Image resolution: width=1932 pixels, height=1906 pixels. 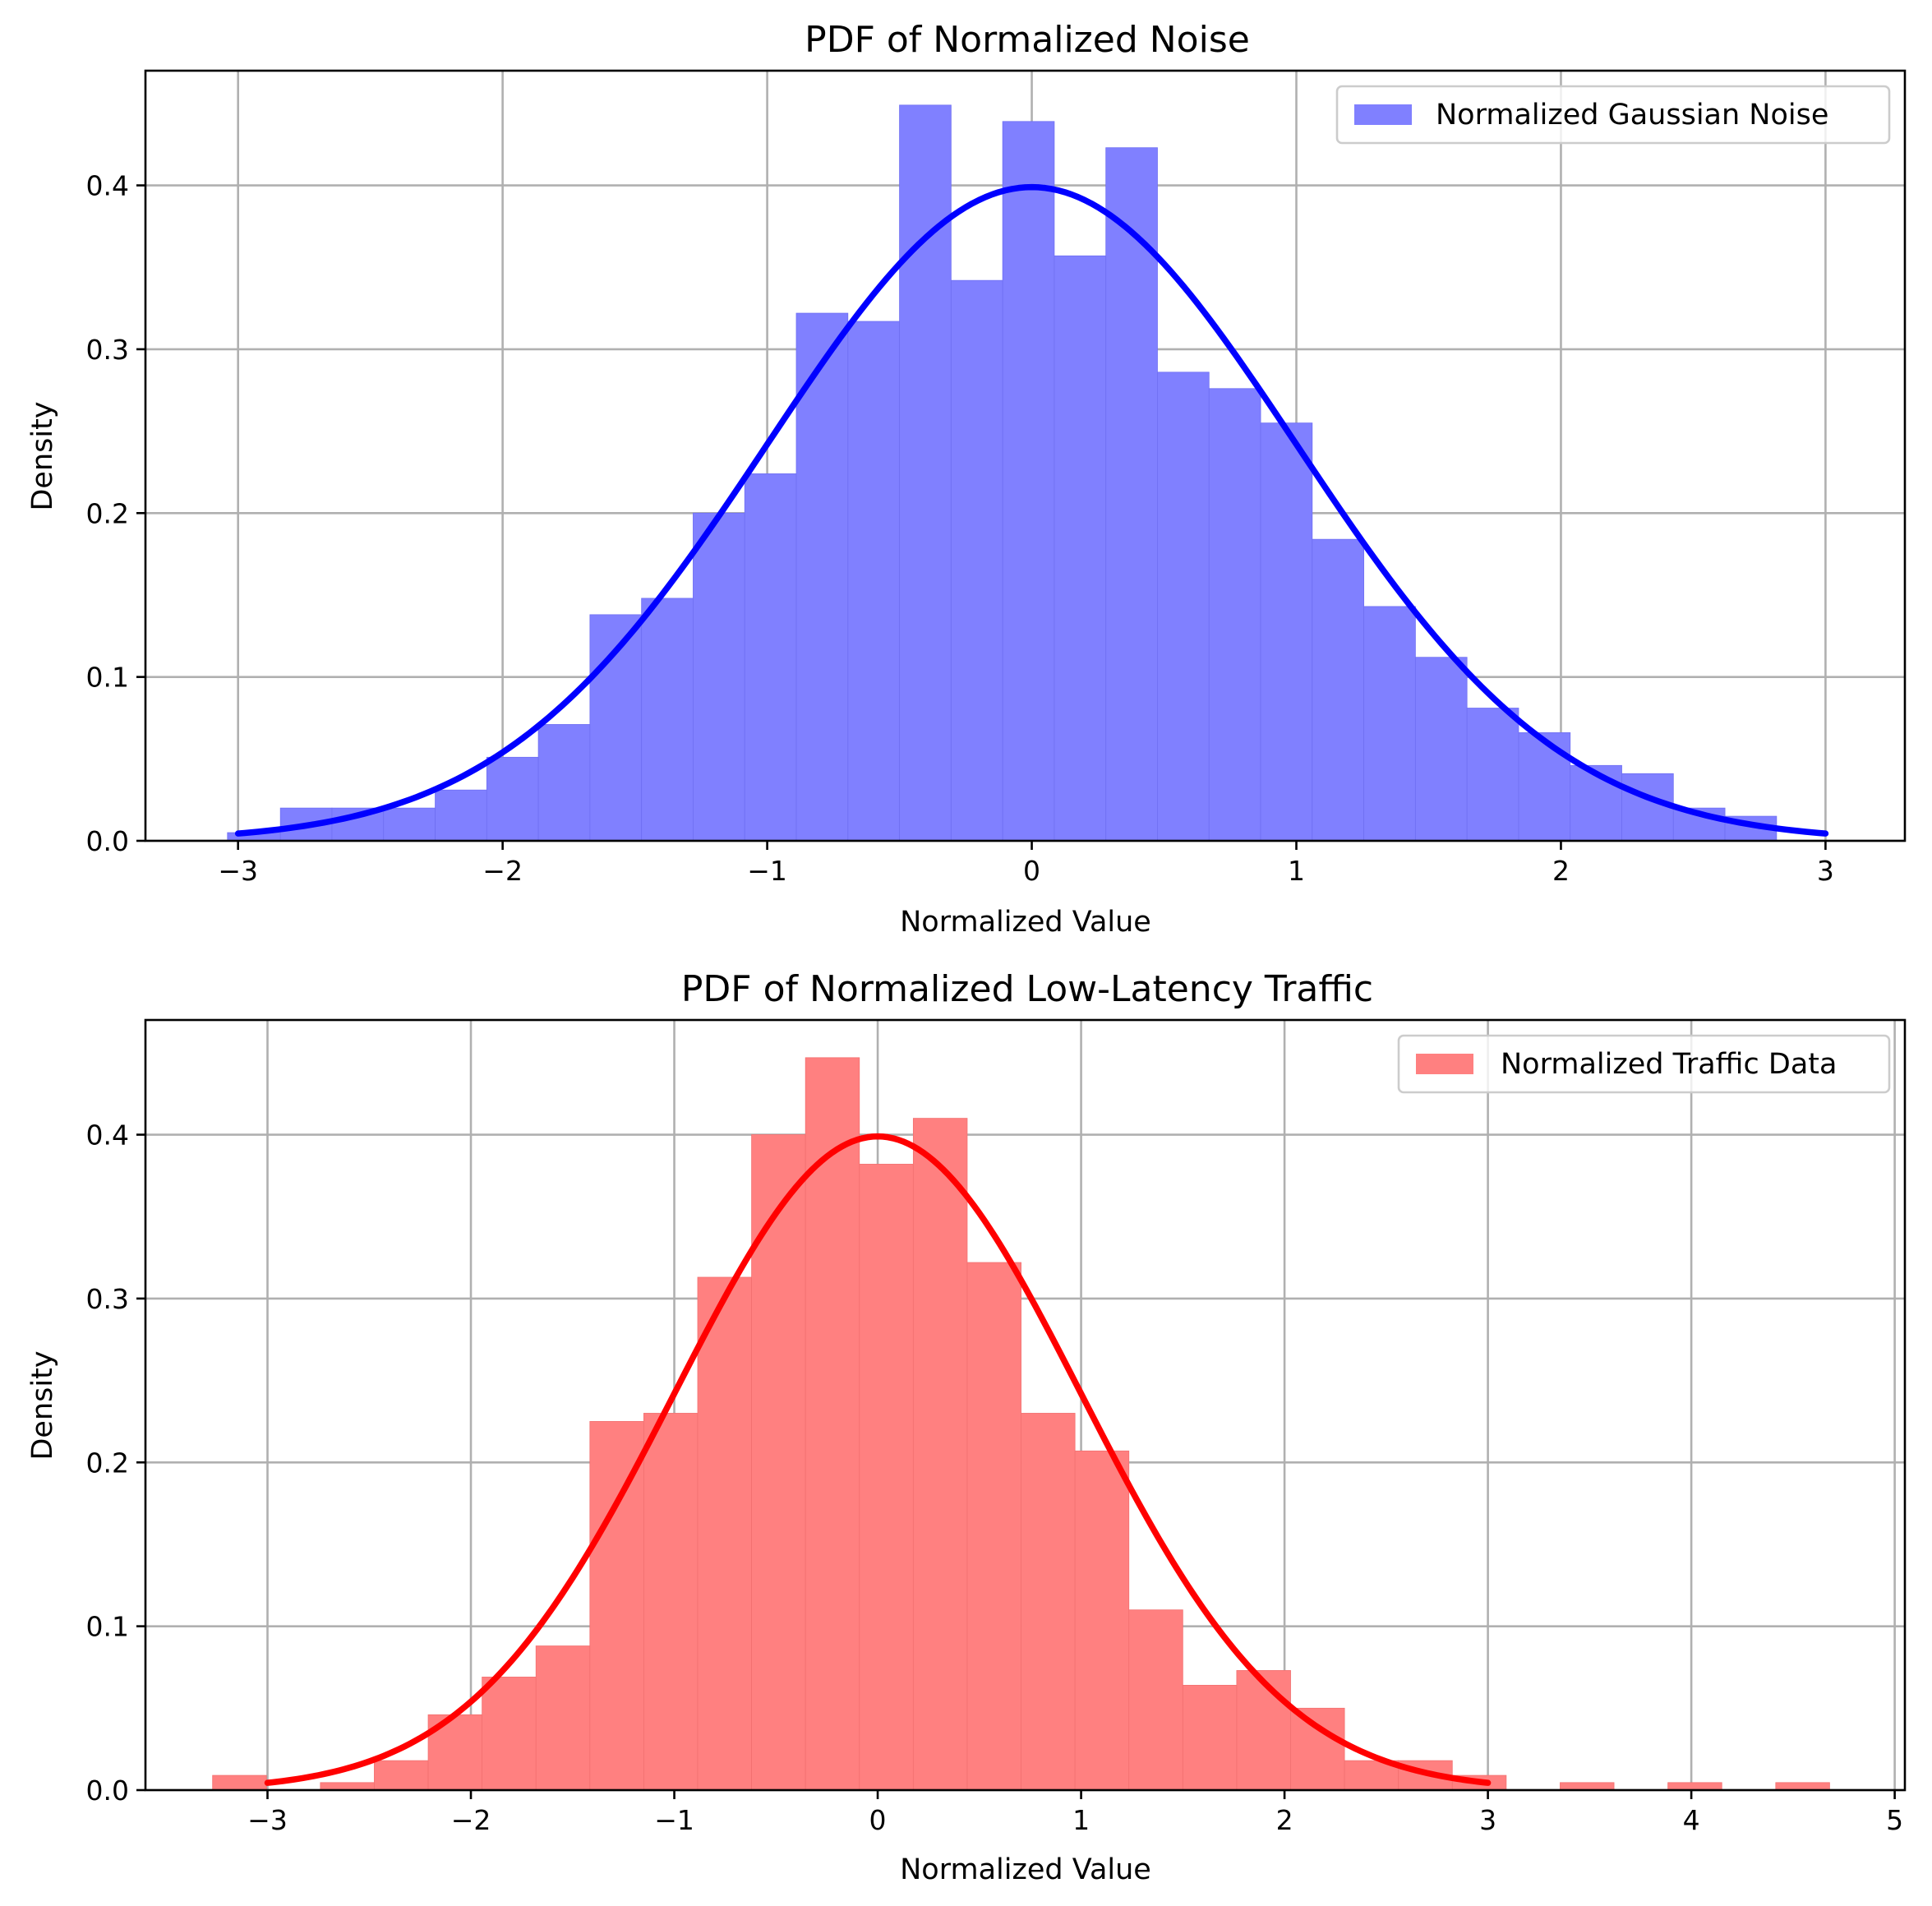 I want to click on chart-title: PDF of Normalized Low-Latency Traffic, so click(x=1027, y=989).